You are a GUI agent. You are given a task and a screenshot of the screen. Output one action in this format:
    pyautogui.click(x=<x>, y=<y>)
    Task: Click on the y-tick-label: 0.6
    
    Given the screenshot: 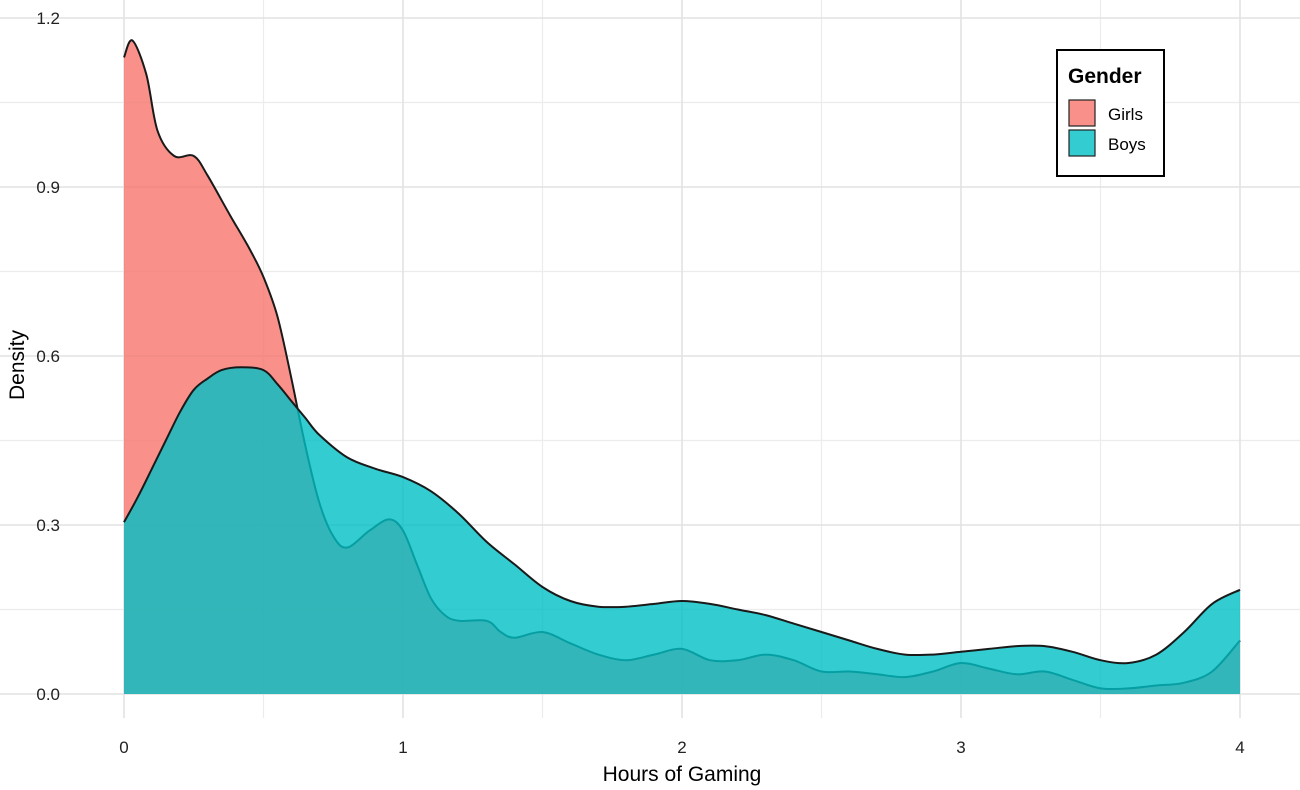 What is the action you would take?
    pyautogui.click(x=48, y=356)
    